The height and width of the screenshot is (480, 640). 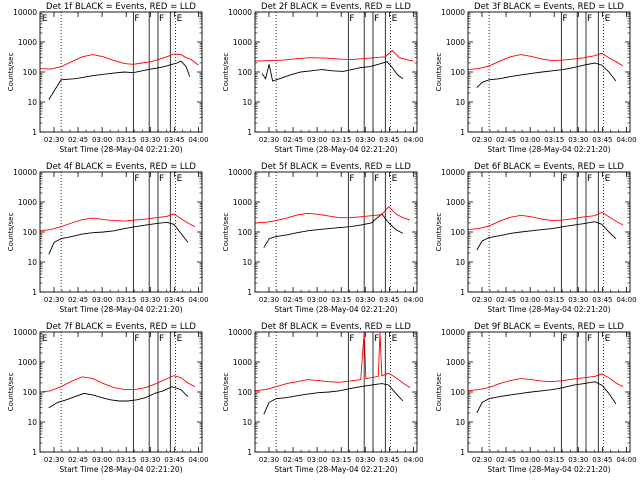 What do you see at coordinates (549, 327) in the screenshot?
I see `panel-title: Det 9f BLACK = Events, RED = LLD` at bounding box center [549, 327].